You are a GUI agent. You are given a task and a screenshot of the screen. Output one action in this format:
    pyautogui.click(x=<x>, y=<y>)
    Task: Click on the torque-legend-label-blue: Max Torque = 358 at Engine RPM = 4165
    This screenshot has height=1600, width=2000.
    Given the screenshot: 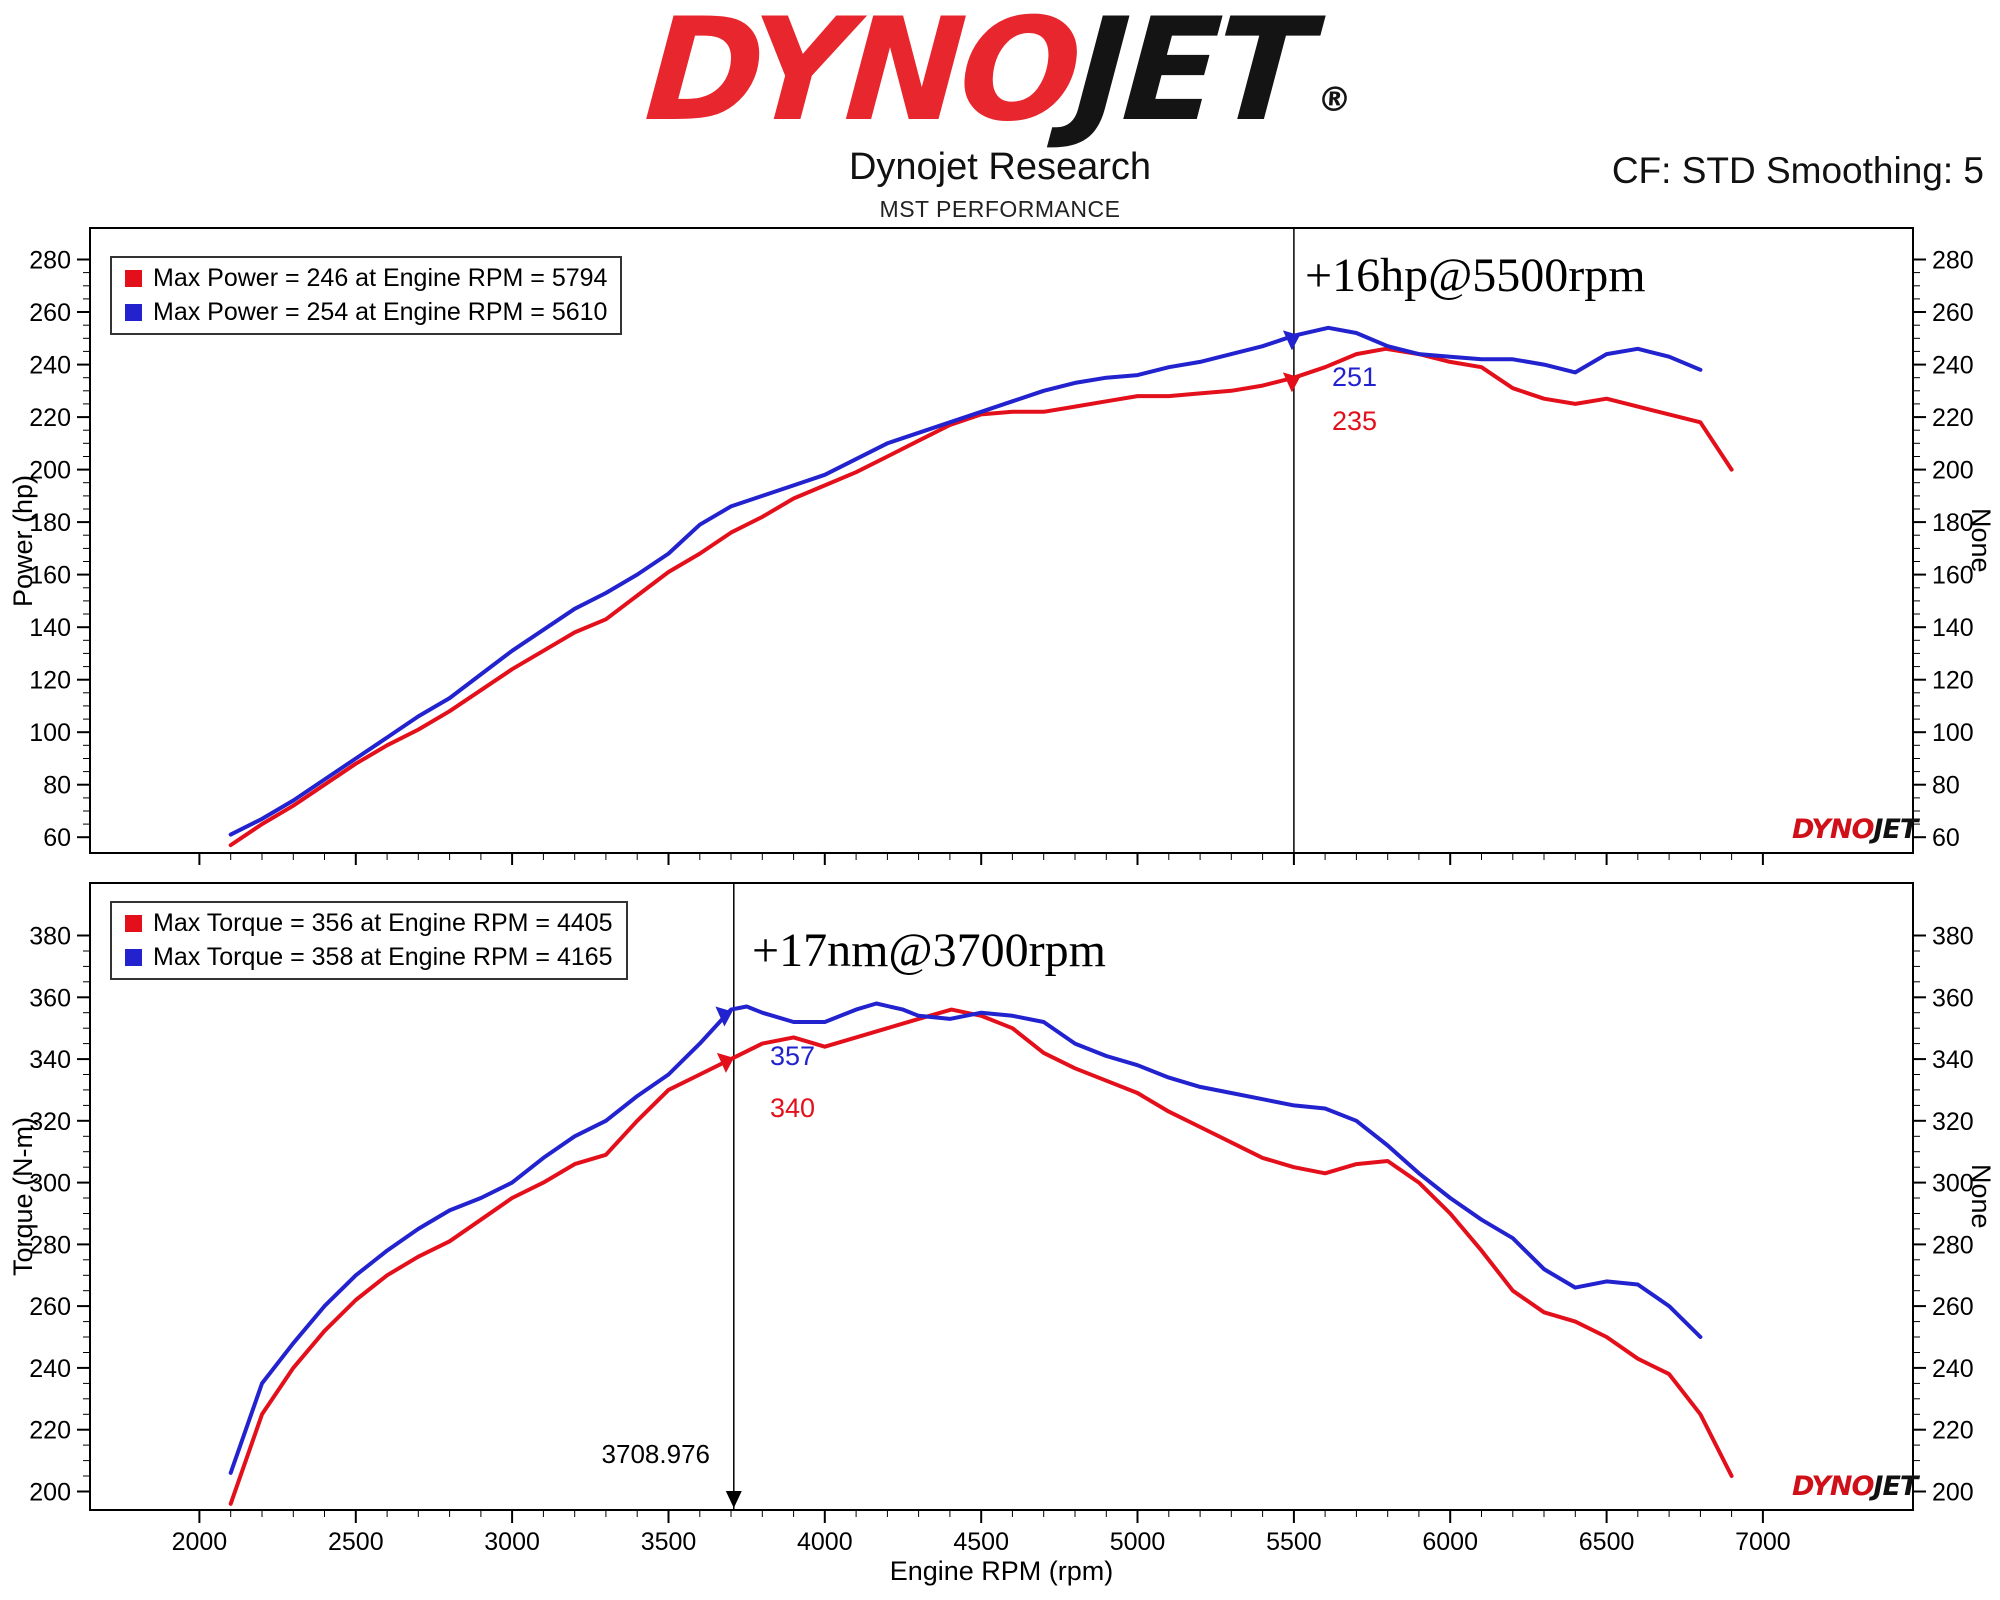 What is the action you would take?
    pyautogui.click(x=383, y=957)
    